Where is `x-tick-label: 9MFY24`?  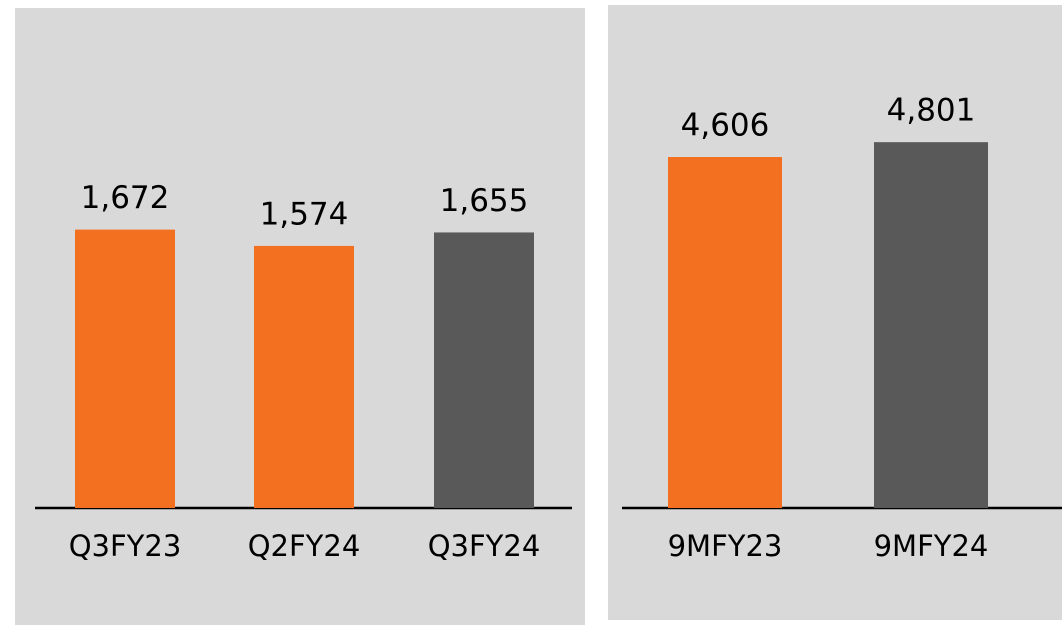 x-tick-label: 9MFY24 is located at coordinates (931, 546).